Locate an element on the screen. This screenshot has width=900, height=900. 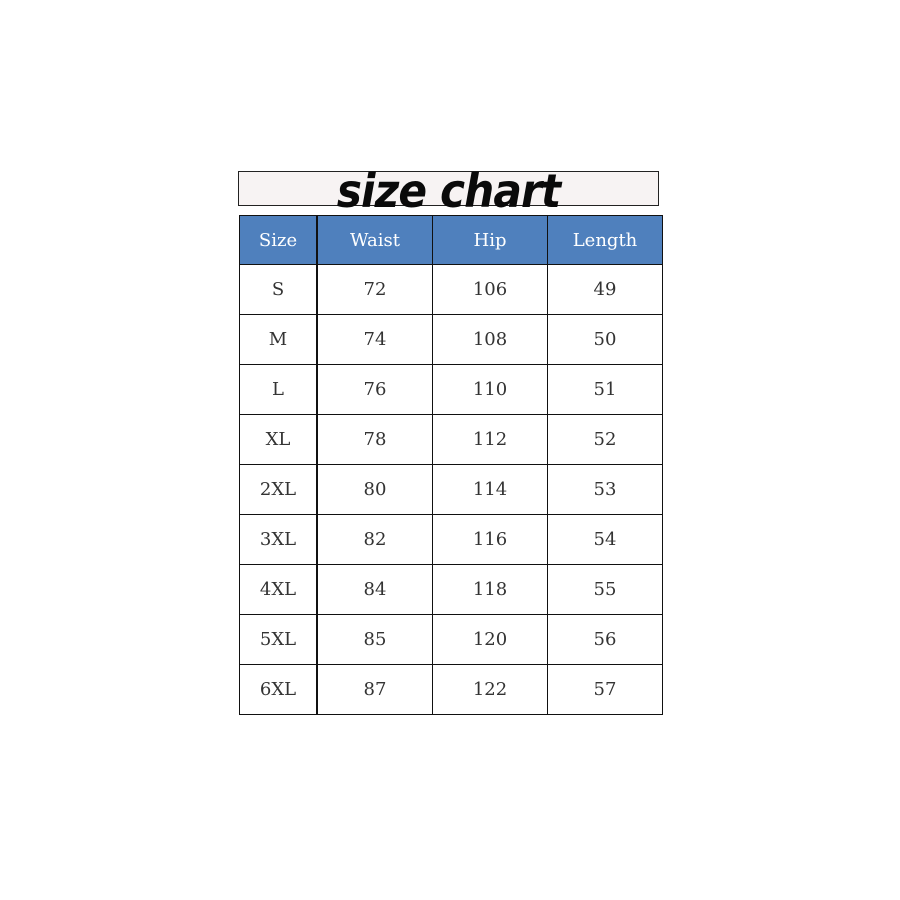
length-cell: 53 is located at coordinates (605, 489).